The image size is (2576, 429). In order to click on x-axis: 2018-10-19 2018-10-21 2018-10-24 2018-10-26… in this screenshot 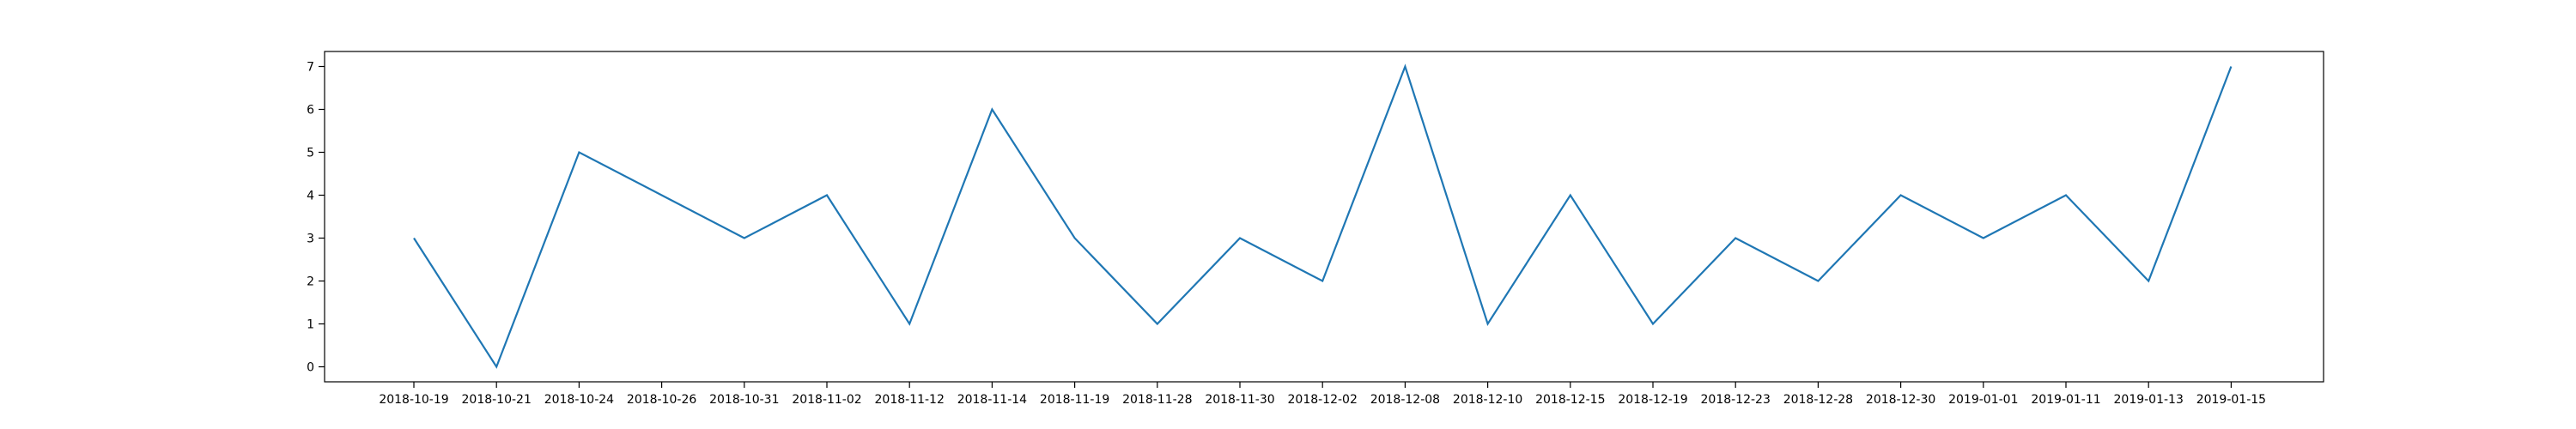, I will do `click(1323, 394)`.